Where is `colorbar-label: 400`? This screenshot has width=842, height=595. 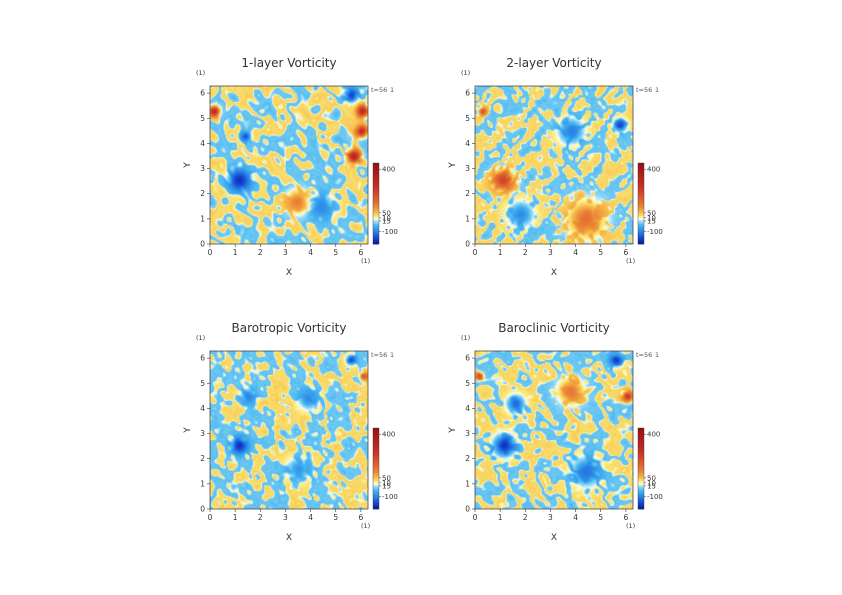
colorbar-label: 400 is located at coordinates (653, 170).